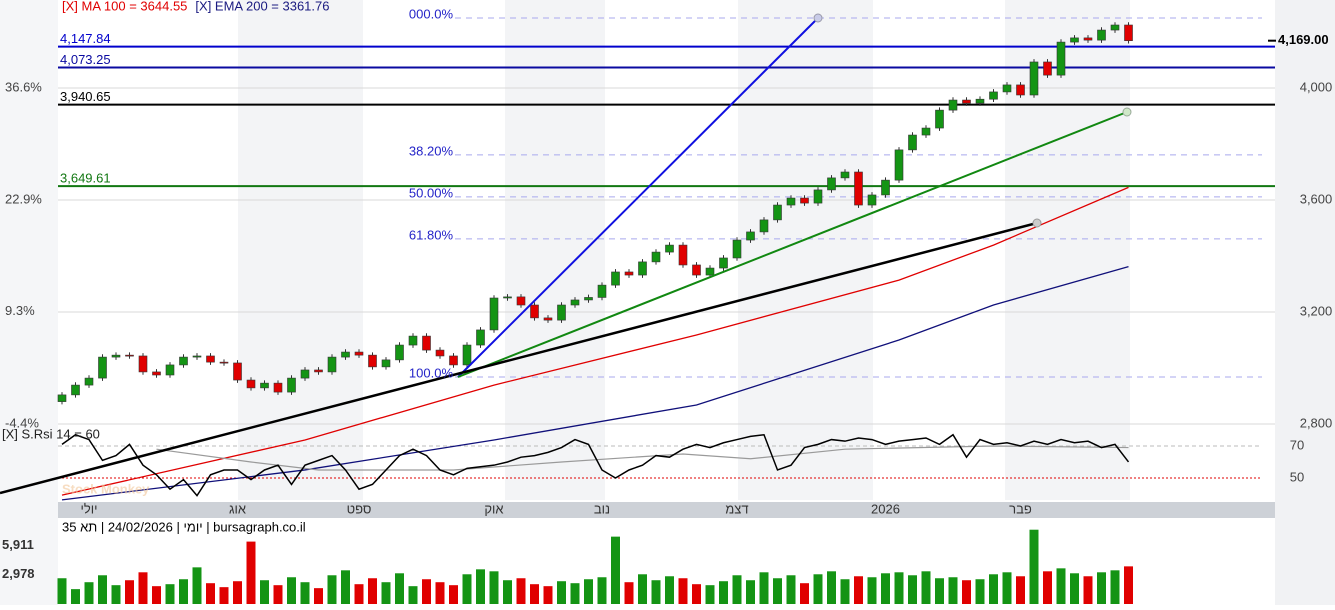 This screenshot has width=1335, height=610. I want to click on volume-tick-label: 2,978, so click(18, 573).